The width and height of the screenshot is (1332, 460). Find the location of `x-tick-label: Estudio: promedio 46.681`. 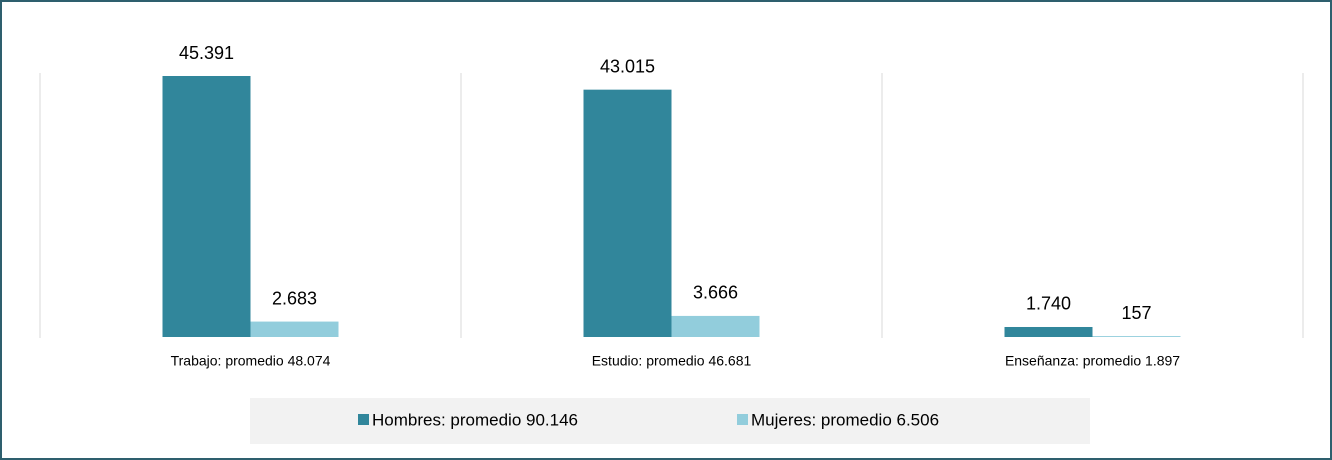

x-tick-label: Estudio: promedio 46.681 is located at coordinates (672, 361).